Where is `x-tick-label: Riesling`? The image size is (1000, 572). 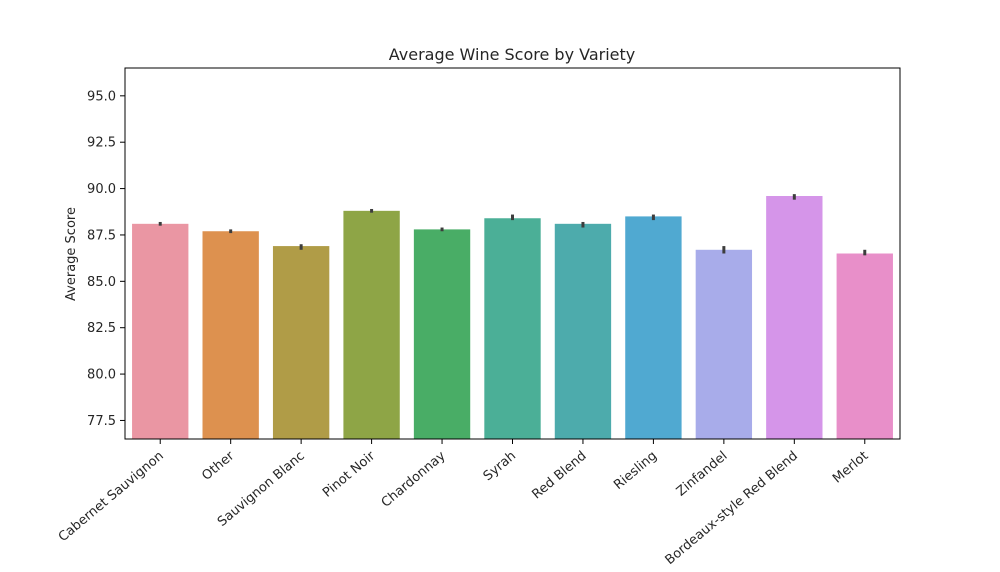 x-tick-label: Riesling is located at coordinates (635, 471).